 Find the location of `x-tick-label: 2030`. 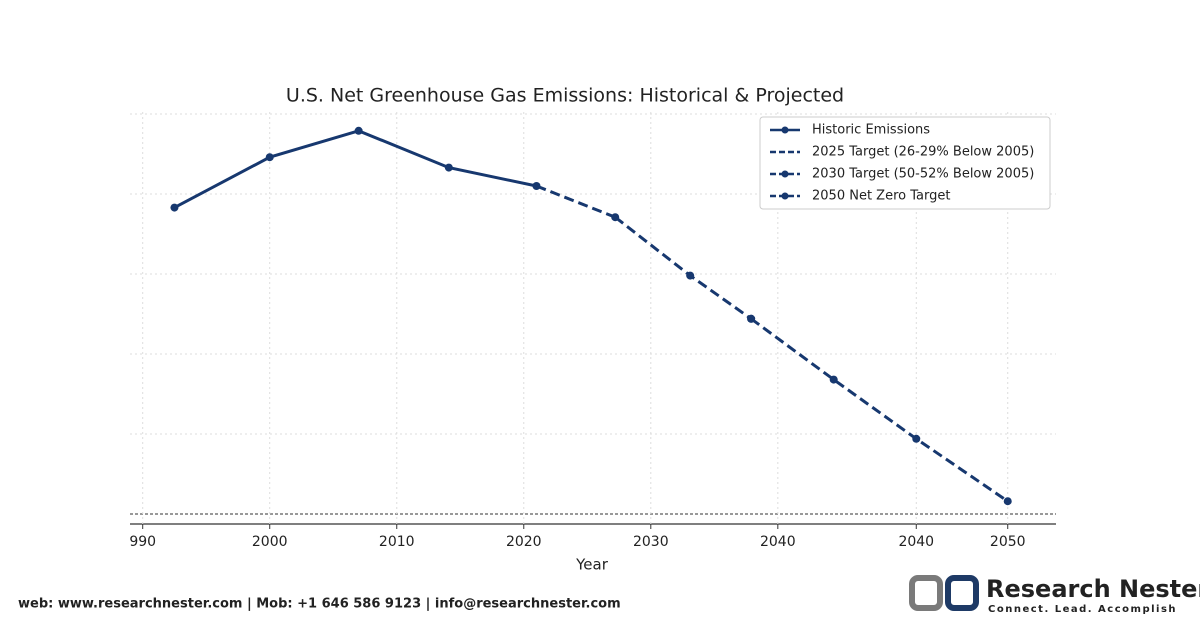

x-tick-label: 2030 is located at coordinates (651, 542).